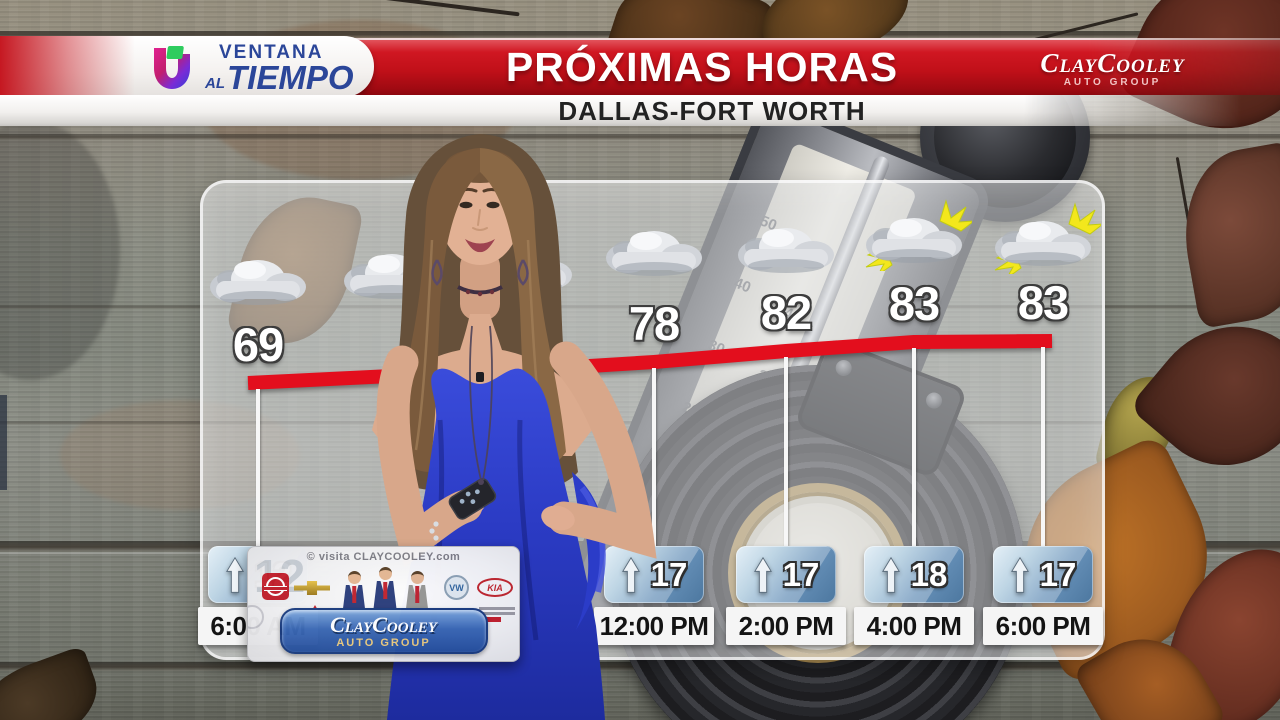 This screenshot has width=1280, height=720. I want to click on ad-visit-text: © visita CLAYCOOLEY.com, so click(383, 557).